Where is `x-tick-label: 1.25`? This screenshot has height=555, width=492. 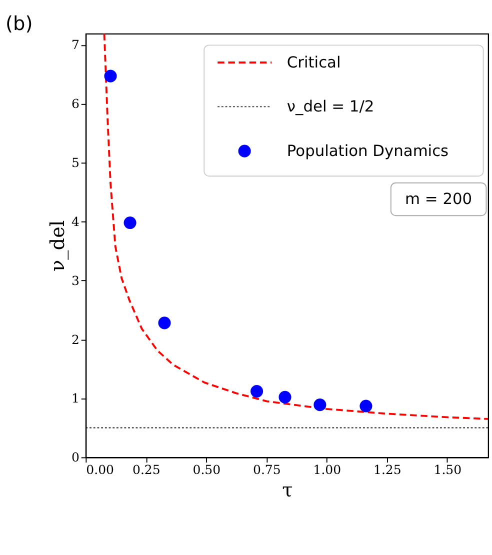 x-tick-label: 1.25 is located at coordinates (387, 470).